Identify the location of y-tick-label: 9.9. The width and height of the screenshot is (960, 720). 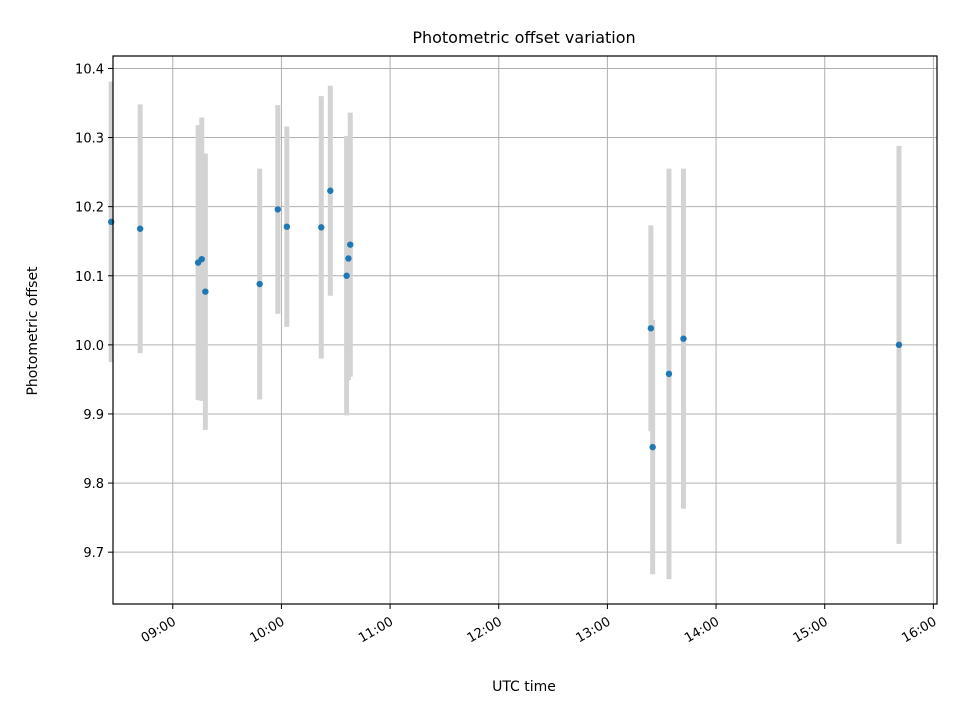
(93, 415).